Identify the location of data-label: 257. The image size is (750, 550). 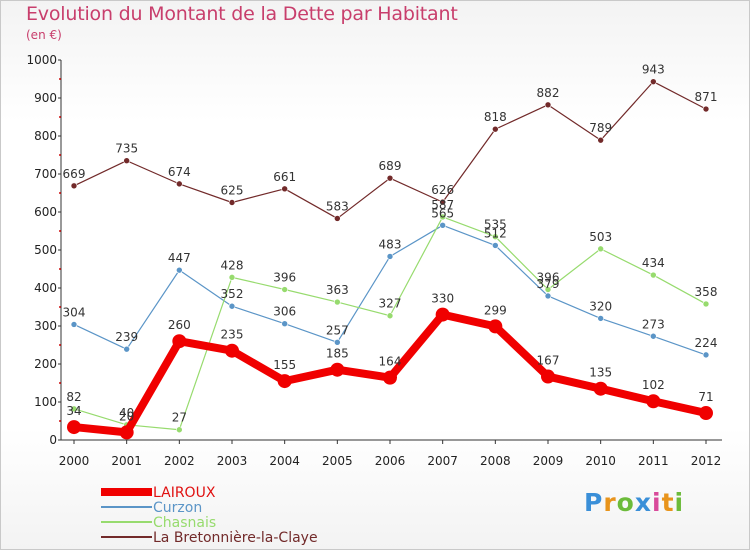
(337, 330).